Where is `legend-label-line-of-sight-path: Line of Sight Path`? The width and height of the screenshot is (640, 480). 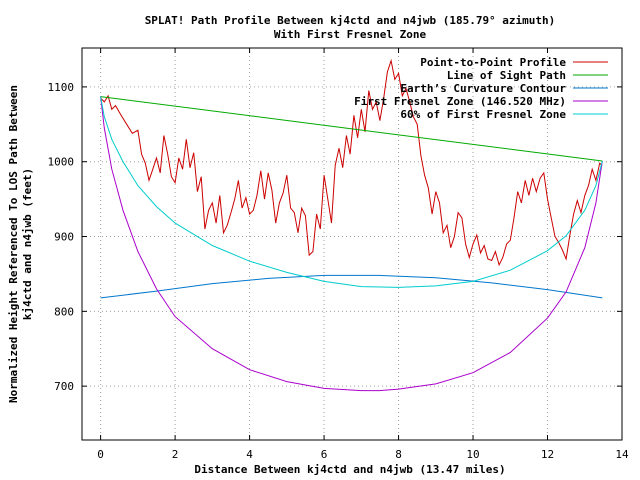
legend-label-line-of-sight-path: Line of Sight Path is located at coordinates (506, 75).